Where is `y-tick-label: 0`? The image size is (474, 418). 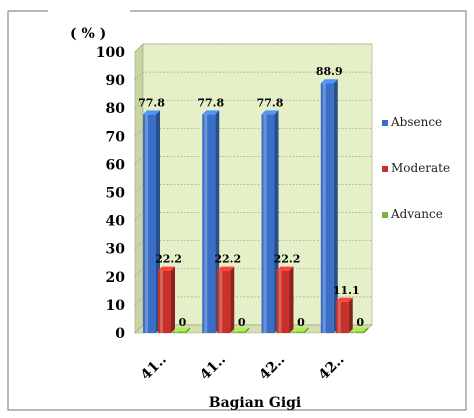 y-tick-label: 0 is located at coordinates (120, 334).